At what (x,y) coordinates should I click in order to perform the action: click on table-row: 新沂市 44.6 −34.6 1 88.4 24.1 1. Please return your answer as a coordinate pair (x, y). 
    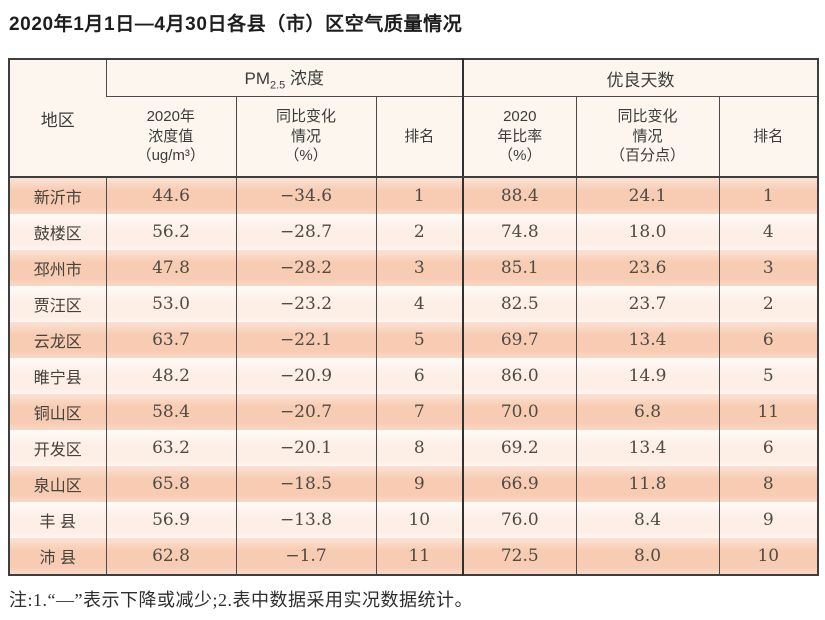
    Looking at the image, I should click on (414, 195).